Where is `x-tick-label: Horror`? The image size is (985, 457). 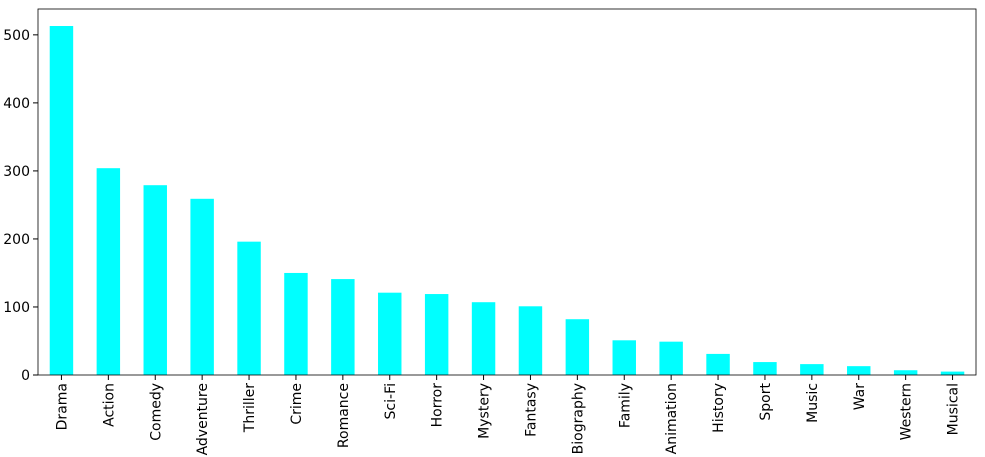 x-tick-label: Horror is located at coordinates (438, 405).